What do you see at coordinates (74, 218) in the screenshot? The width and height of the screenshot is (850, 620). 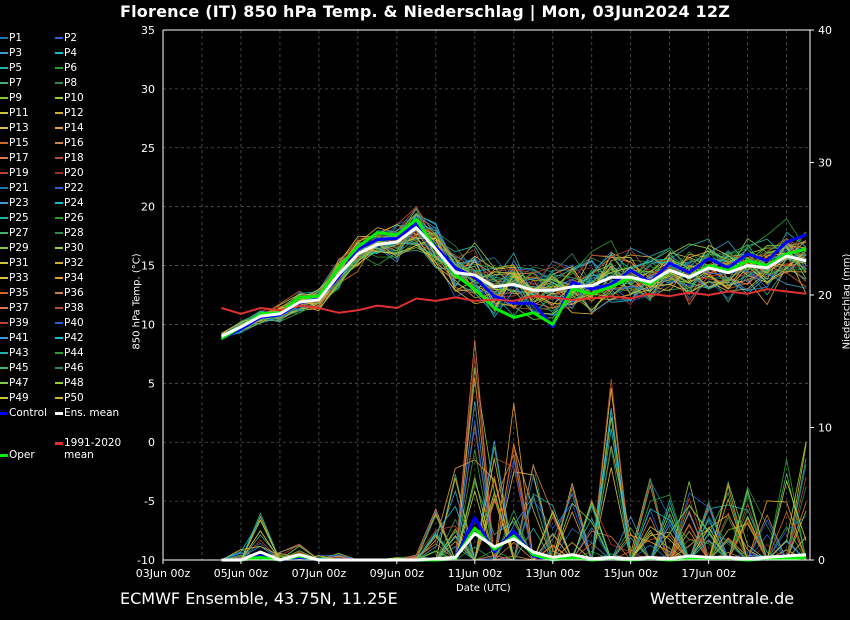 I see `legend-label: P26` at bounding box center [74, 218].